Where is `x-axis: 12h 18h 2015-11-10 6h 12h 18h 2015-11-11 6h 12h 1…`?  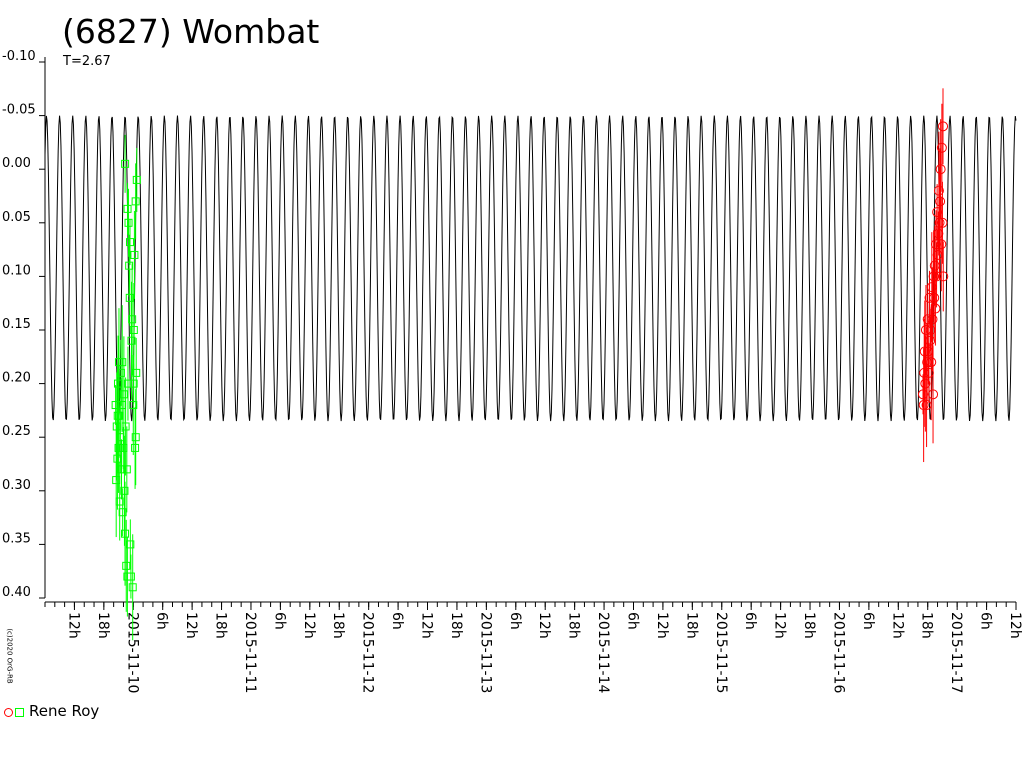 x-axis: 12h 18h 2015-11-10 6h 12h 18h 2015-11-11 6h 12h 1… is located at coordinates (533, 647).